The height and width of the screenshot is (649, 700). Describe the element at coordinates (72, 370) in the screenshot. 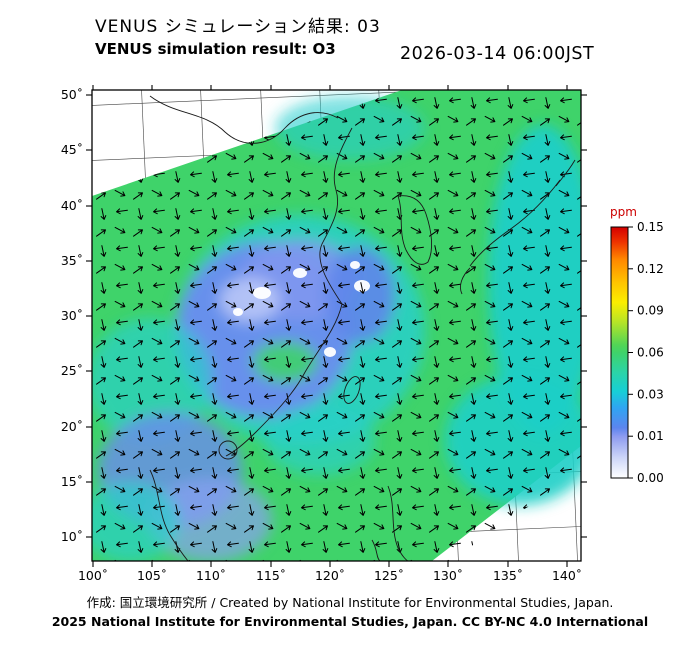

I see `lat-tick-label: 25˚` at that location.